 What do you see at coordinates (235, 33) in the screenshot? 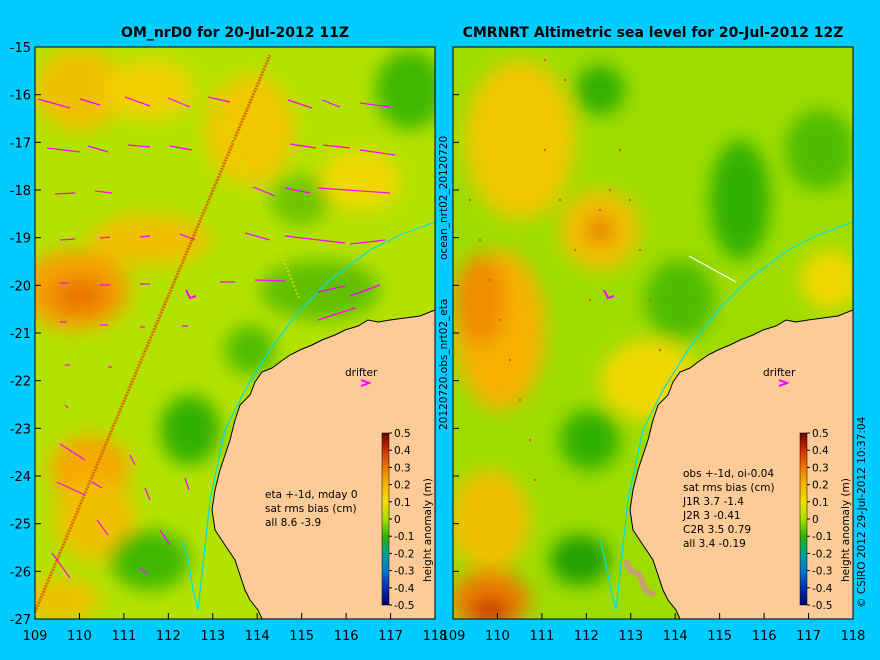
I see `left-chart-title: OM_nrD0 for 20-Jul-2012 11Z` at bounding box center [235, 33].